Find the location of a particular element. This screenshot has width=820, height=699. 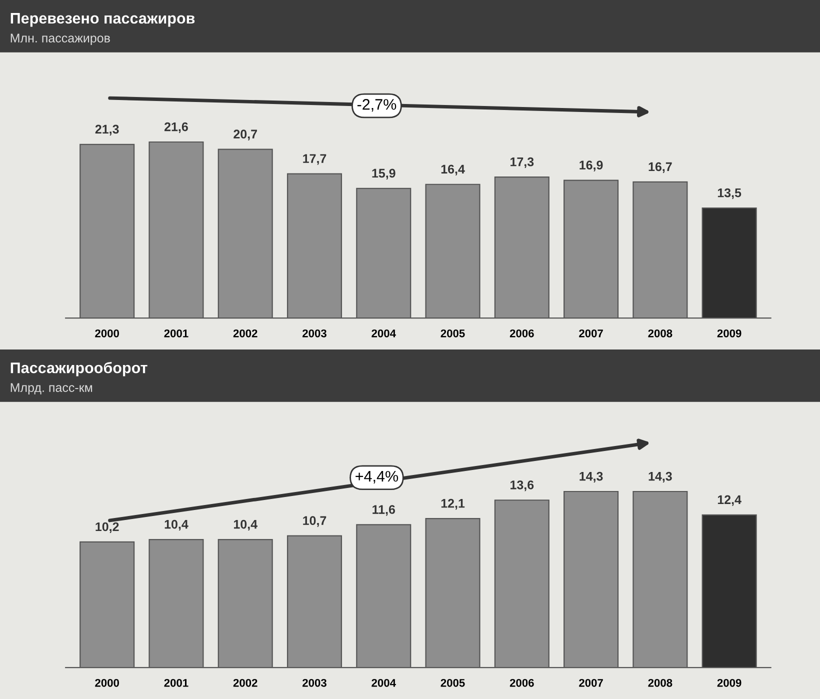

text: +4,4% is located at coordinates (377, 477).